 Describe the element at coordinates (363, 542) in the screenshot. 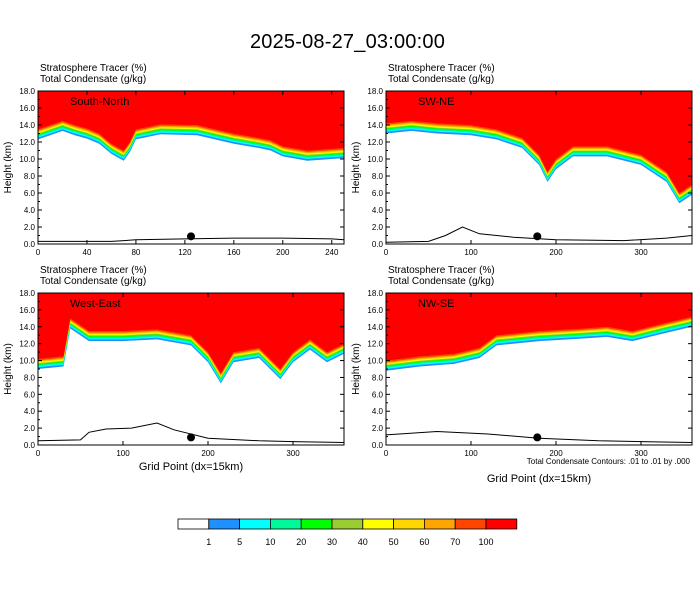

I see `colorbar-label: 40` at that location.